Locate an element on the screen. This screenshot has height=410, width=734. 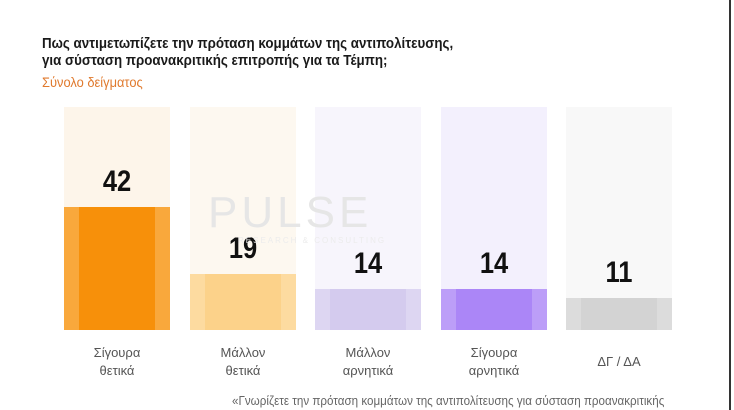
chart-subtitle: Σύνολο δείγματος is located at coordinates (92, 82).